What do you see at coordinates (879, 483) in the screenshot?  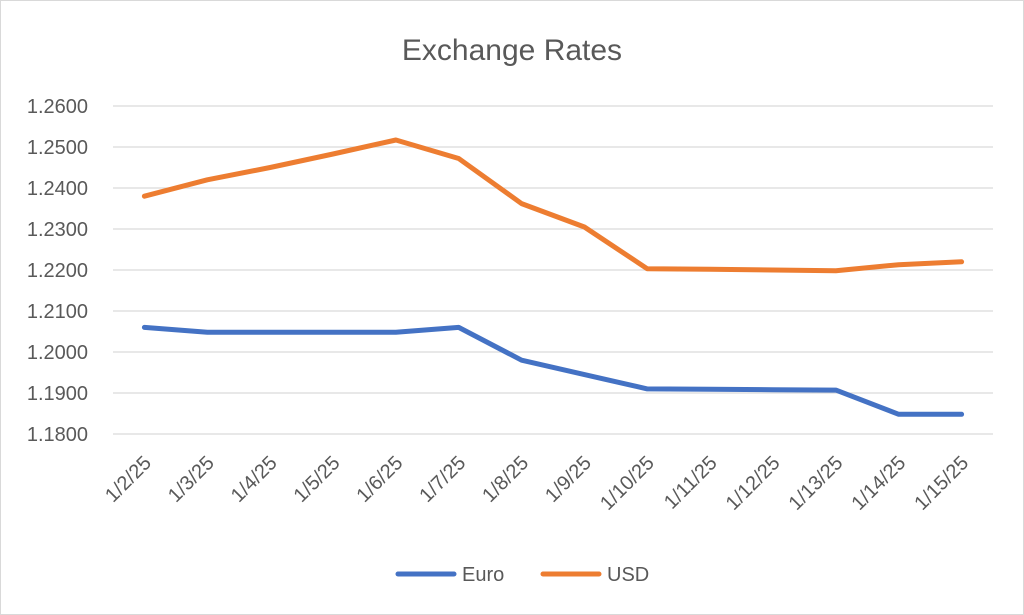 I see `x-tick-label: 1/14/25` at bounding box center [879, 483].